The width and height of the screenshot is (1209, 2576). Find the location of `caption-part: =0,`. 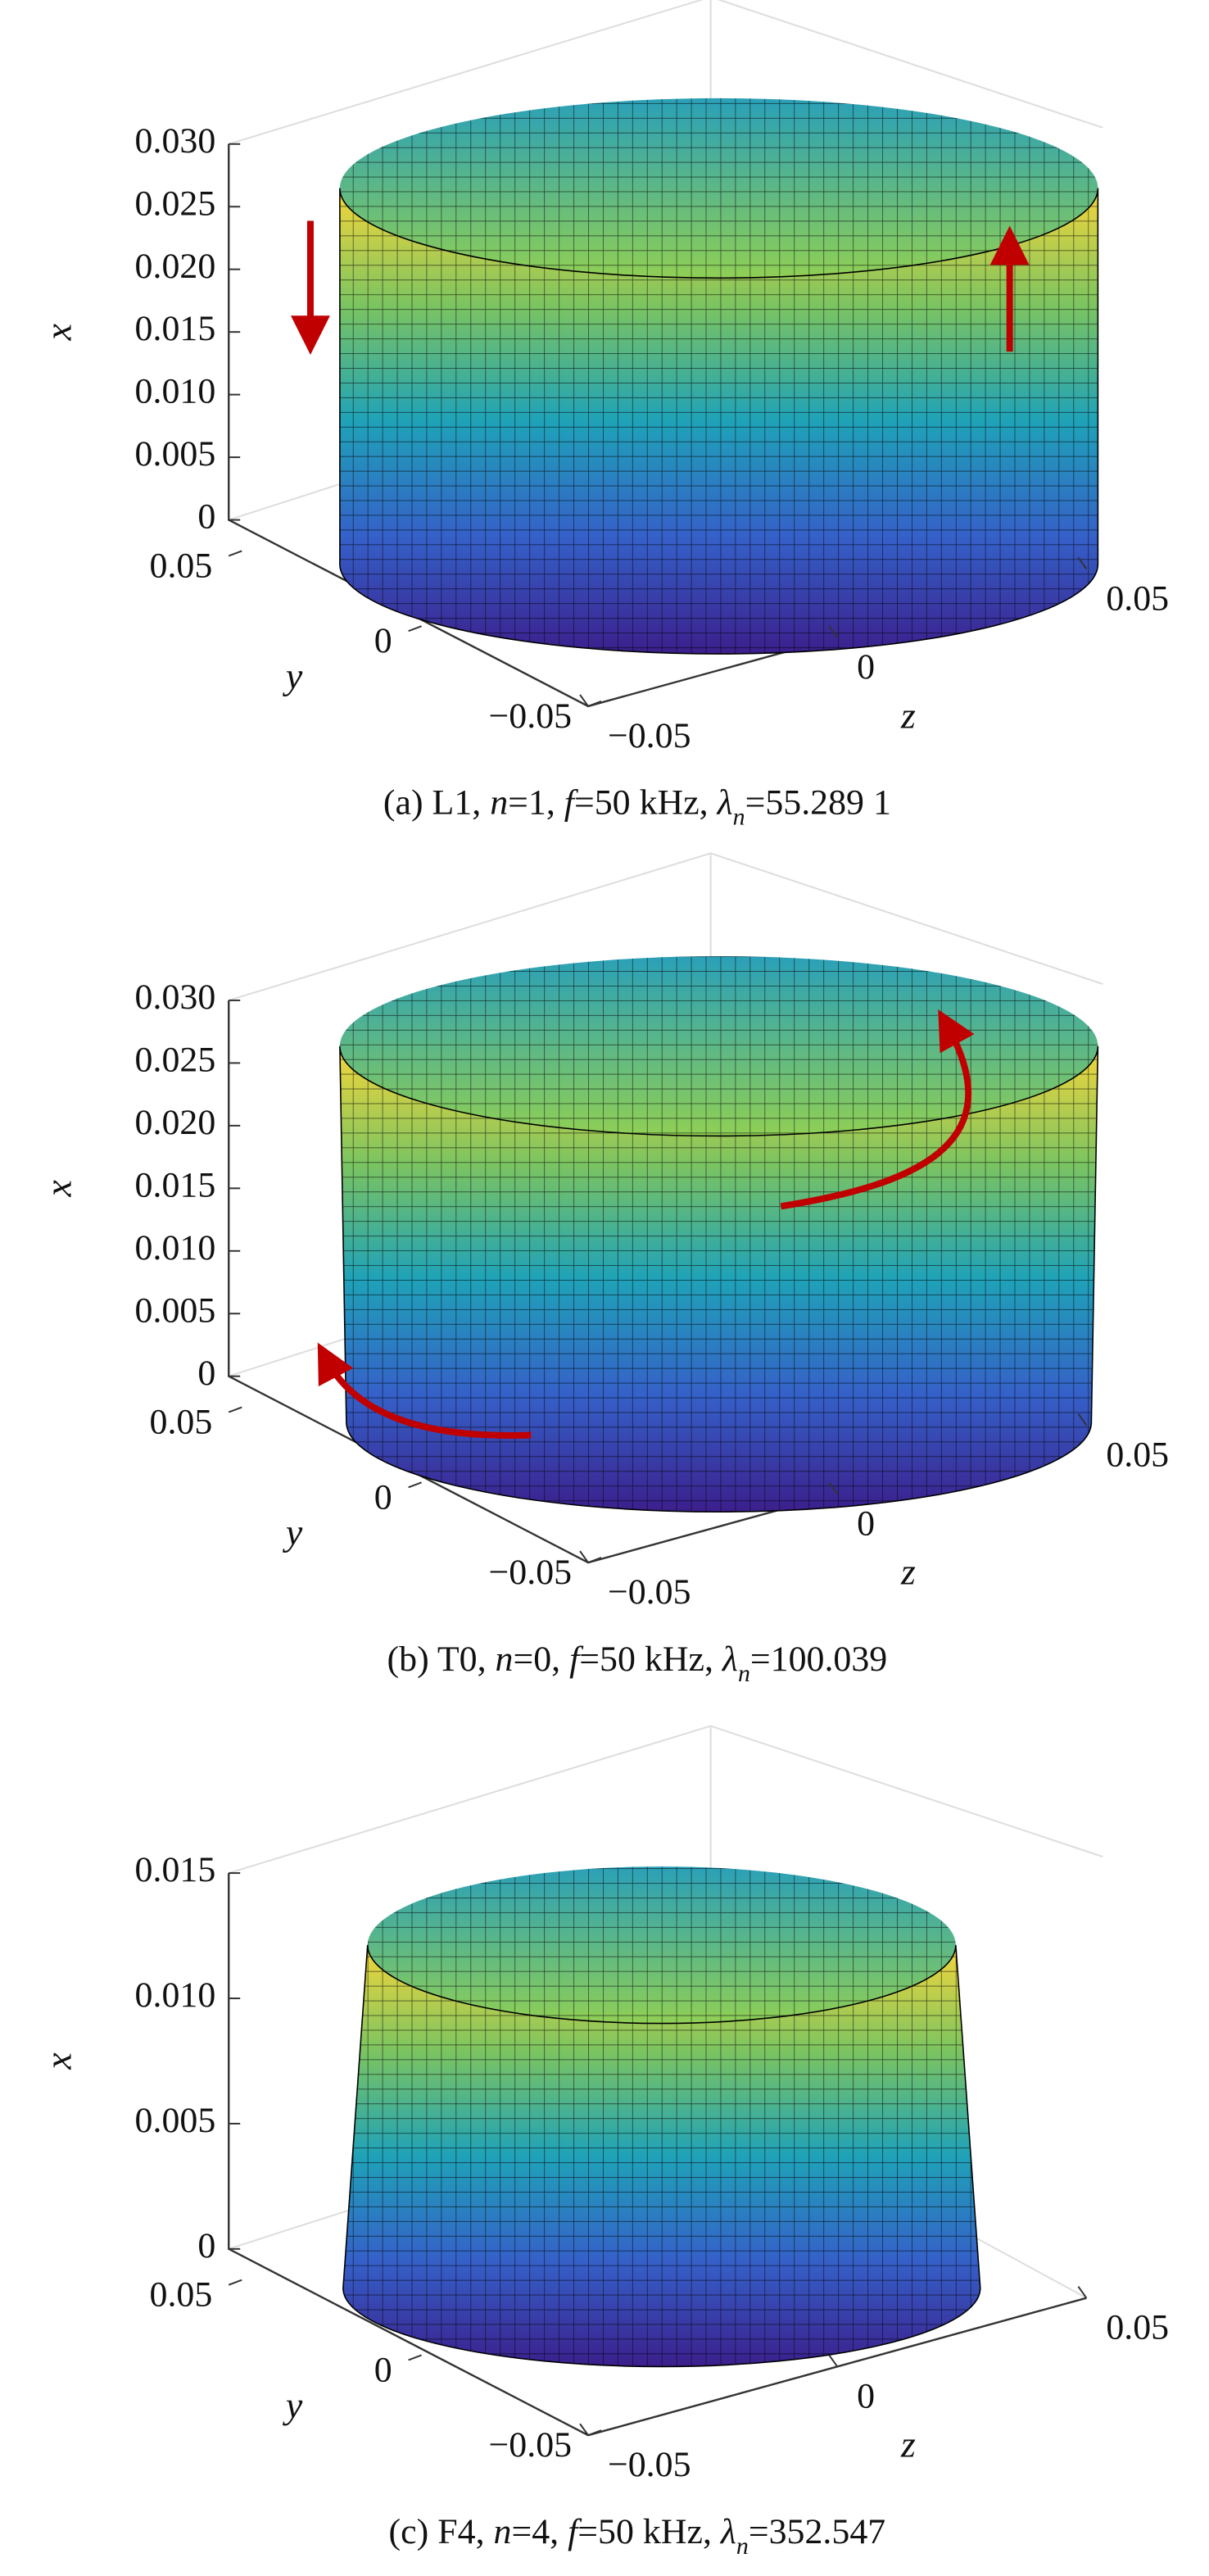

caption-part: =0, is located at coordinates (541, 1659).